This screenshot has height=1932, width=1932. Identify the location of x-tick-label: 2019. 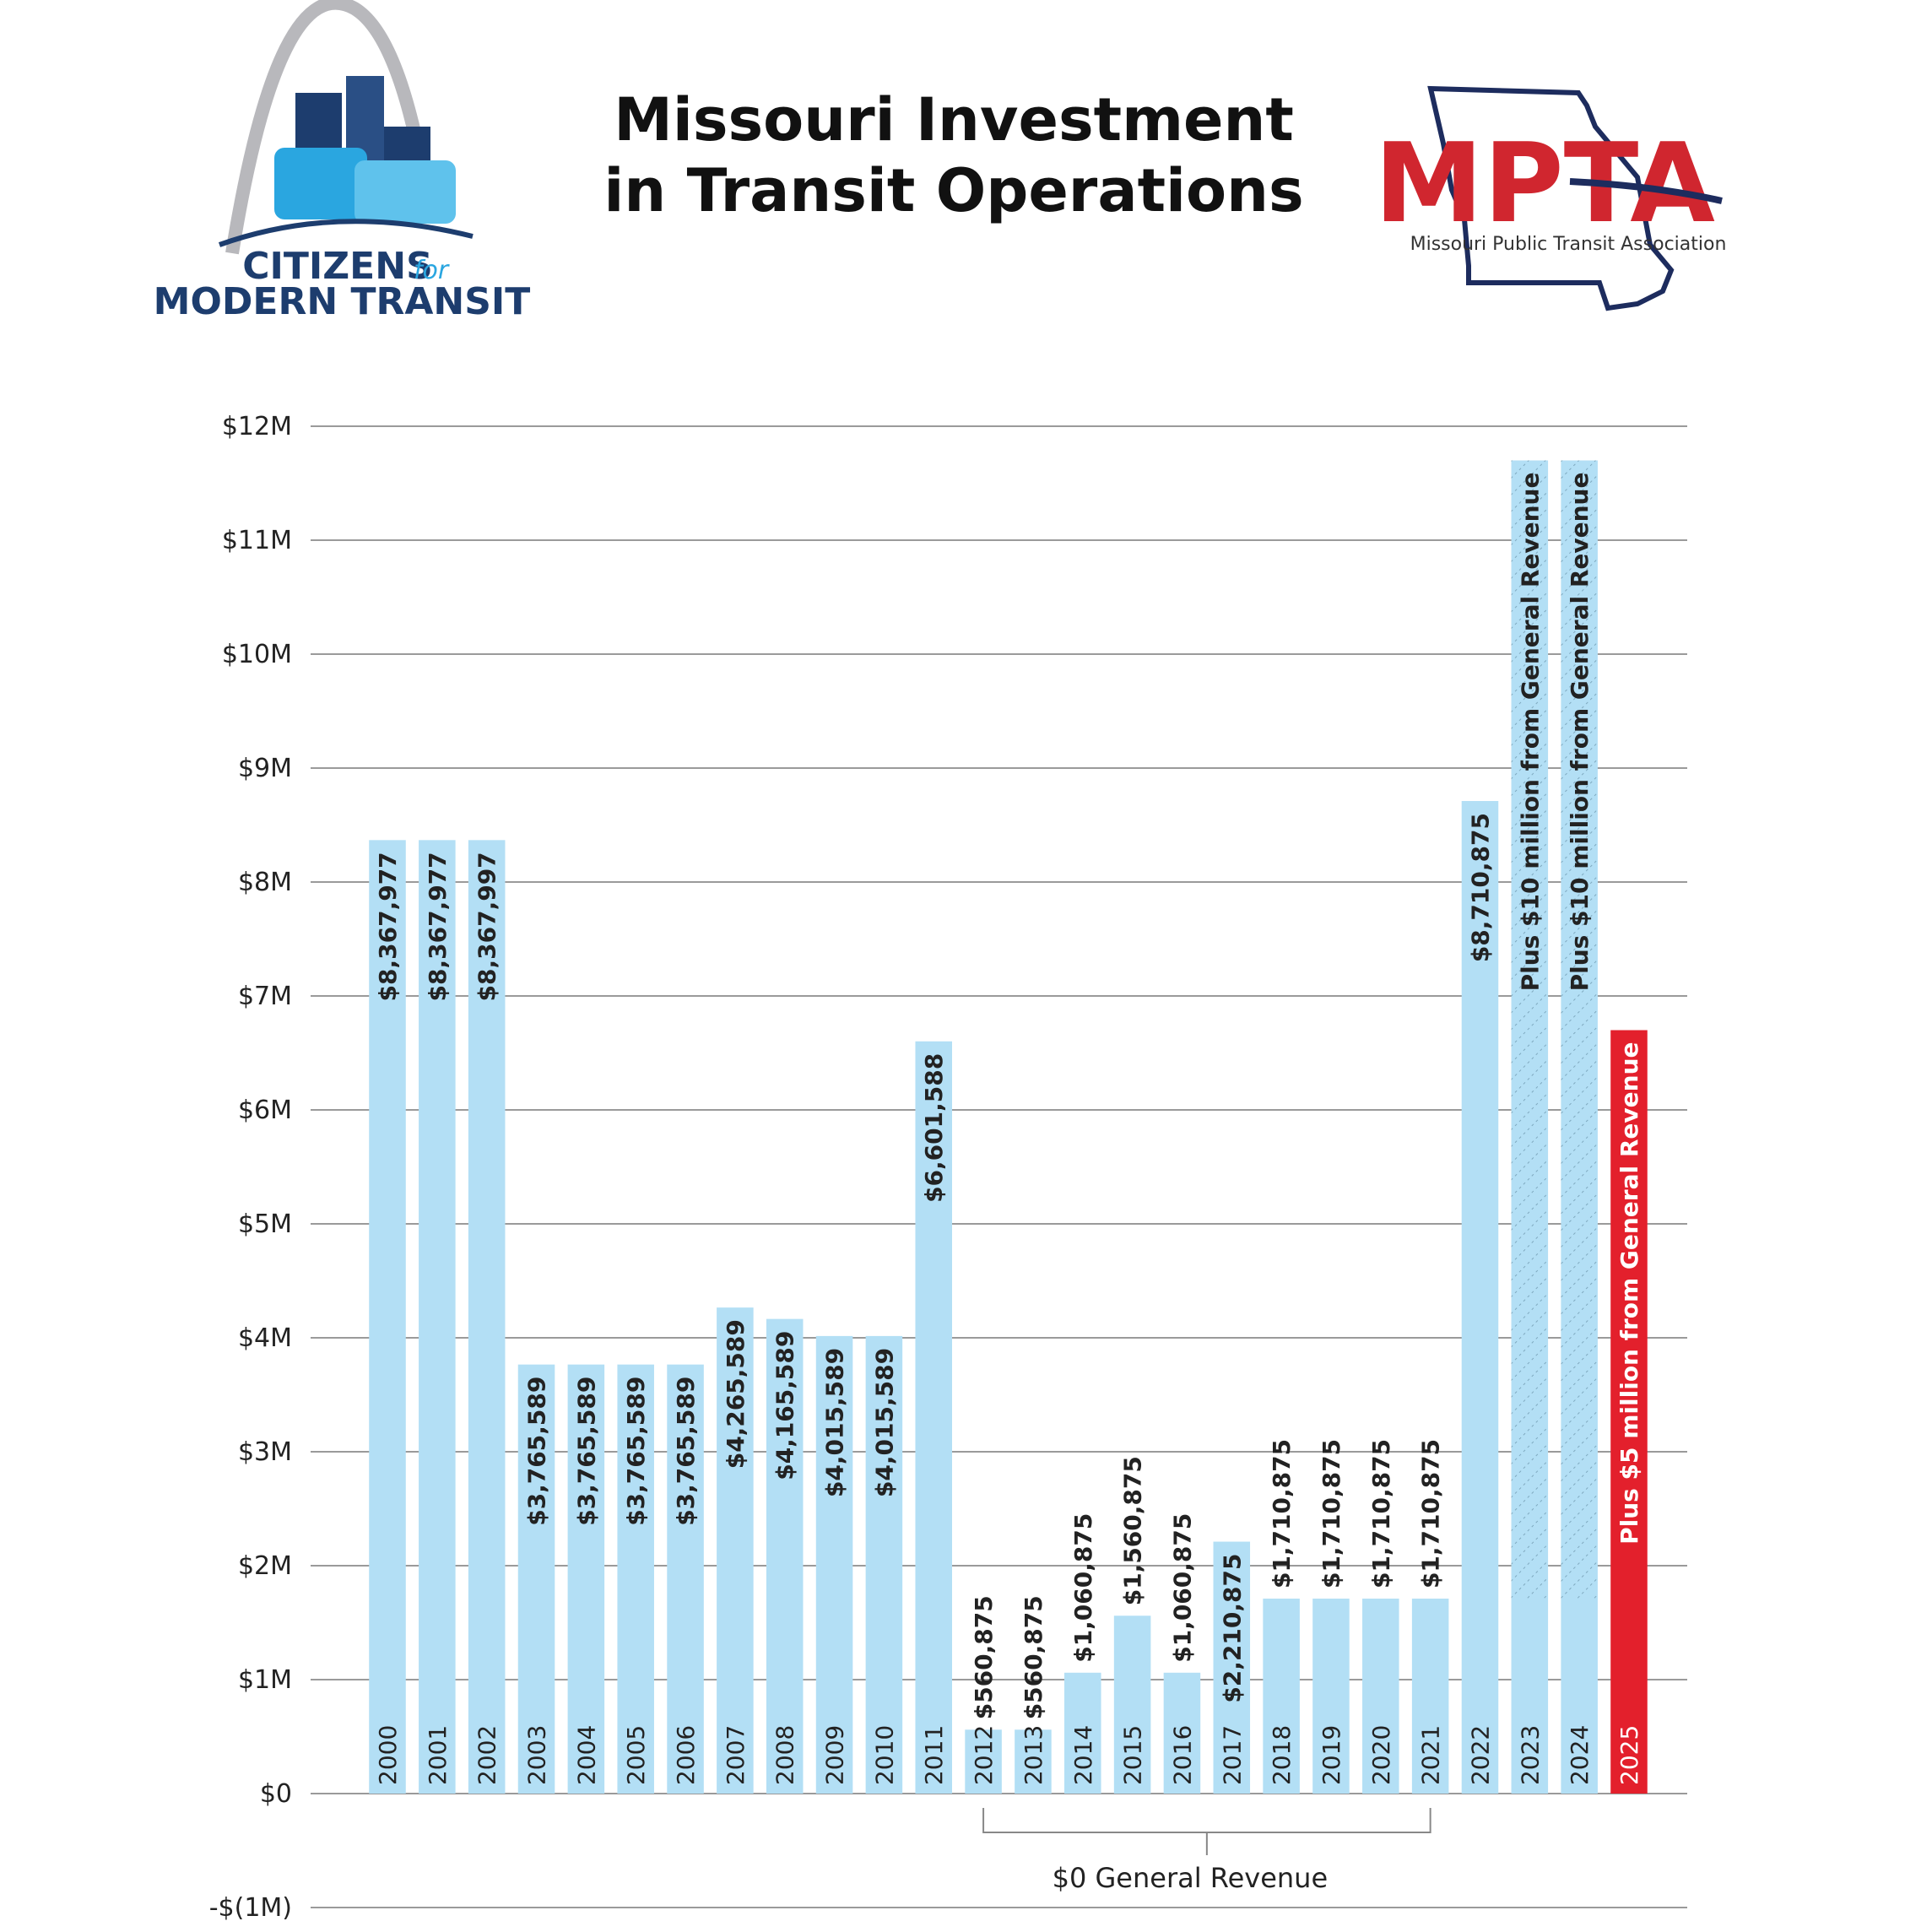
(1331, 1755).